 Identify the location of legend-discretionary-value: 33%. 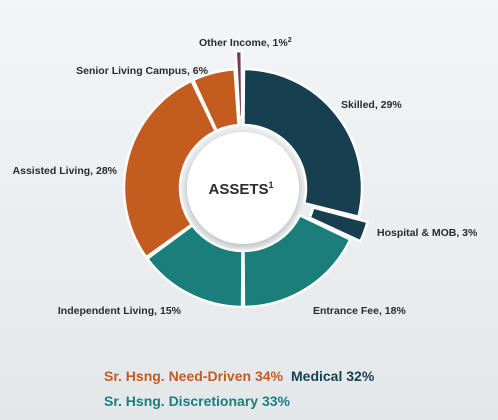
(275, 401).